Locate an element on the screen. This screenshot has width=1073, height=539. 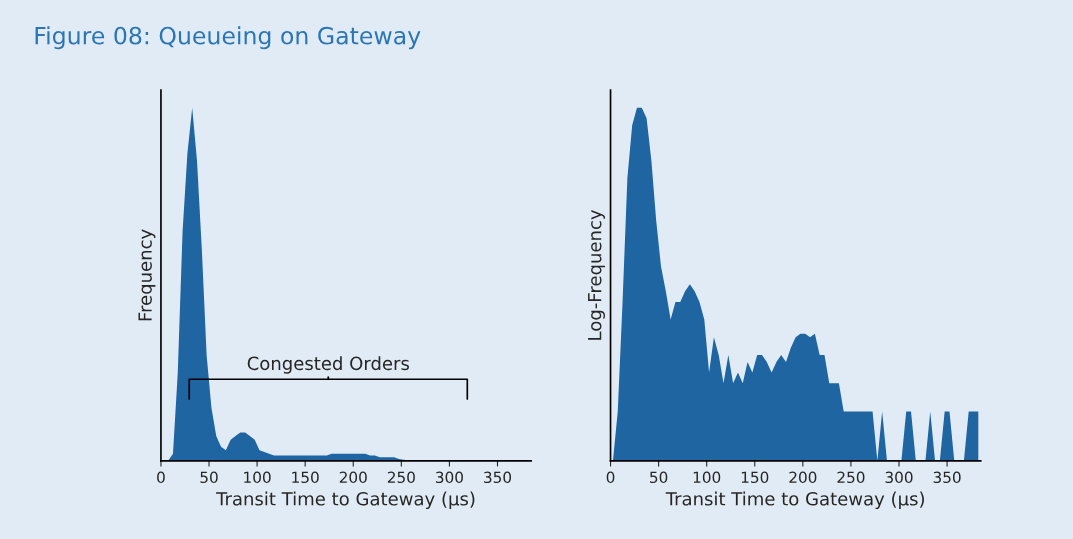
y-axis-title: Frequency is located at coordinates (147, 275).